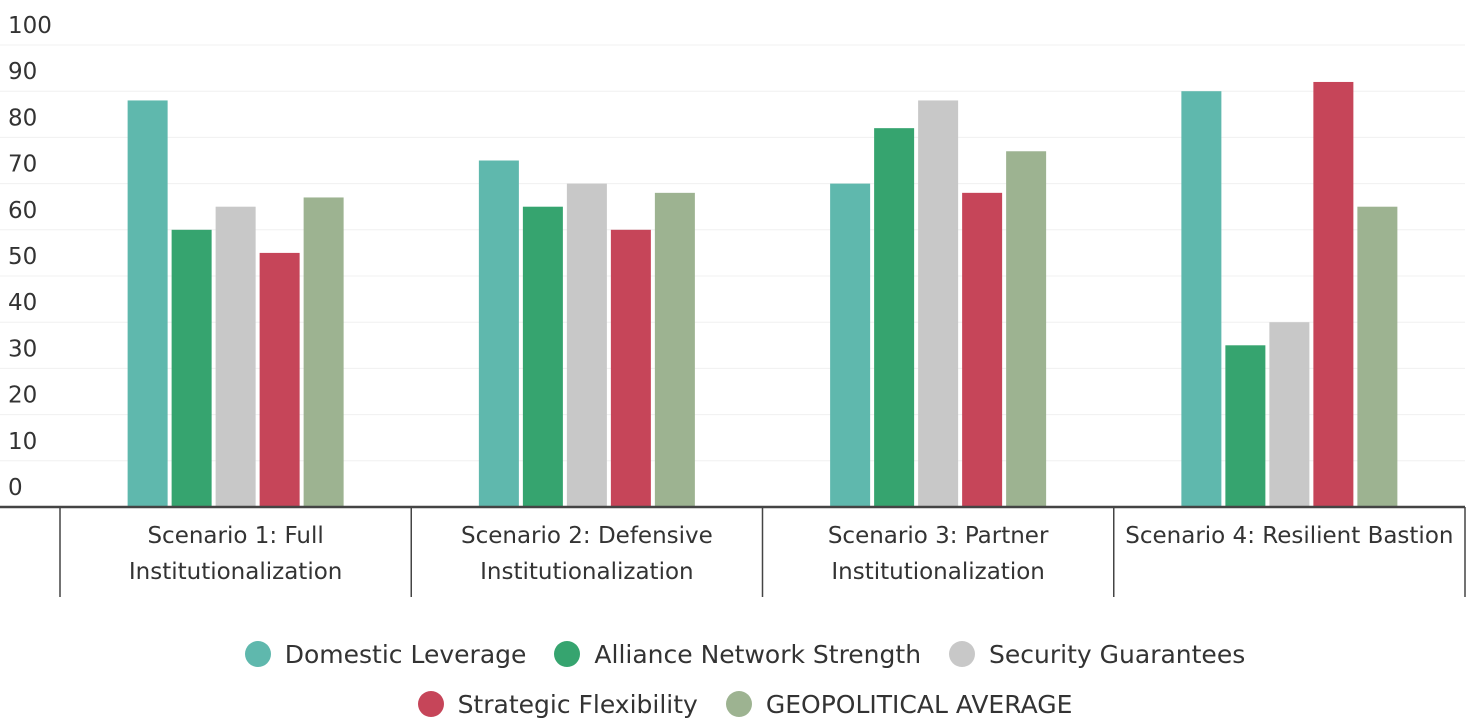 The height and width of the screenshot is (724, 1470). What do you see at coordinates (577, 704) in the screenshot?
I see `legend-label: Strategic Flexibility` at bounding box center [577, 704].